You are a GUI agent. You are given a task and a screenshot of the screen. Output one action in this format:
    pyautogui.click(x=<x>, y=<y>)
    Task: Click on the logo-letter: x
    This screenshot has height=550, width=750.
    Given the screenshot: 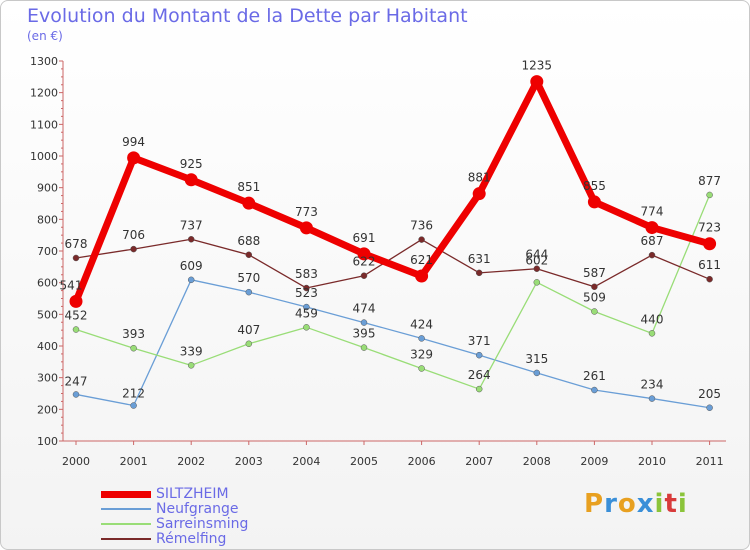 What is the action you would take?
    pyautogui.click(x=645, y=504)
    